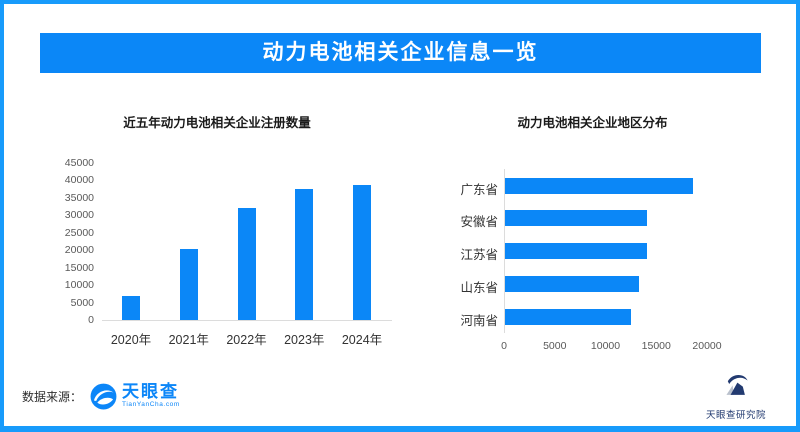 This screenshot has width=800, height=432. I want to click on y-axis-tick-label: 15000, so click(79, 267).